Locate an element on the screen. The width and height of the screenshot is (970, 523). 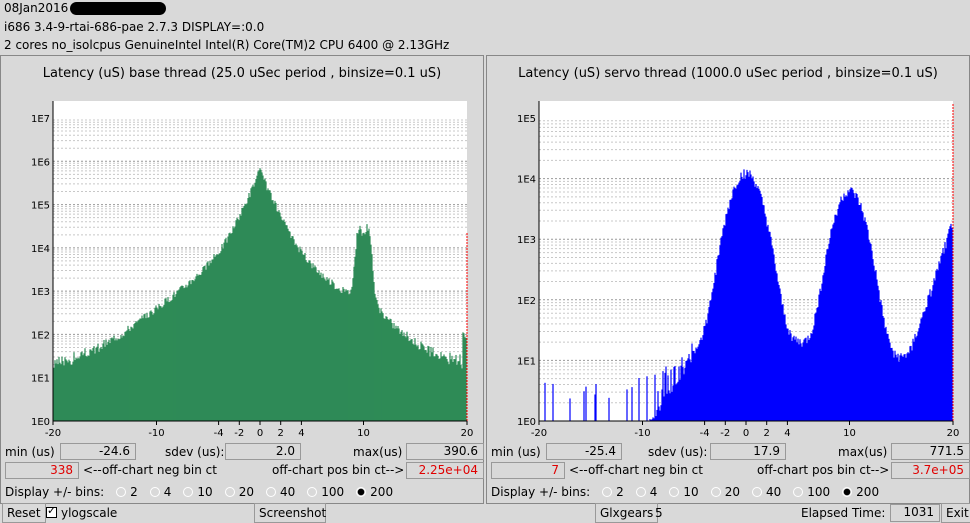
pos-bin-count: 2.25e+04 is located at coordinates (445, 470).